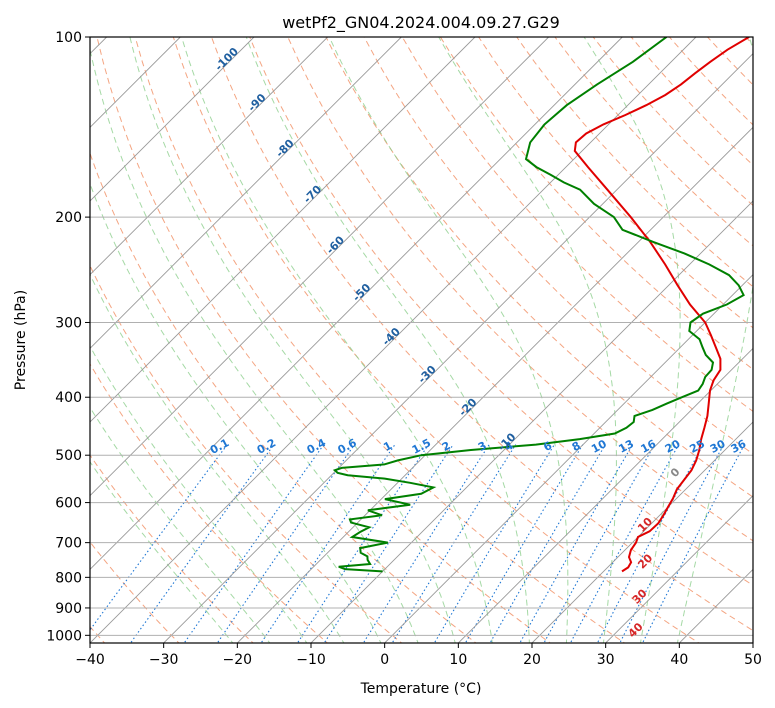 This screenshot has width=775, height=708. What do you see at coordinates (387, 446) in the screenshot?
I see `mixing-ratio-label: 1` at bounding box center [387, 446].